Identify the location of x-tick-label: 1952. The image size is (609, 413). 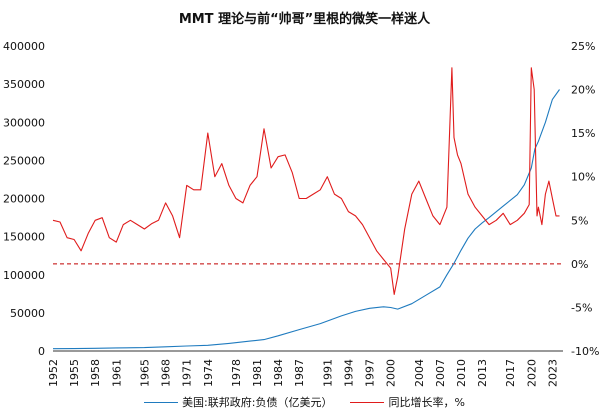
(53, 373).